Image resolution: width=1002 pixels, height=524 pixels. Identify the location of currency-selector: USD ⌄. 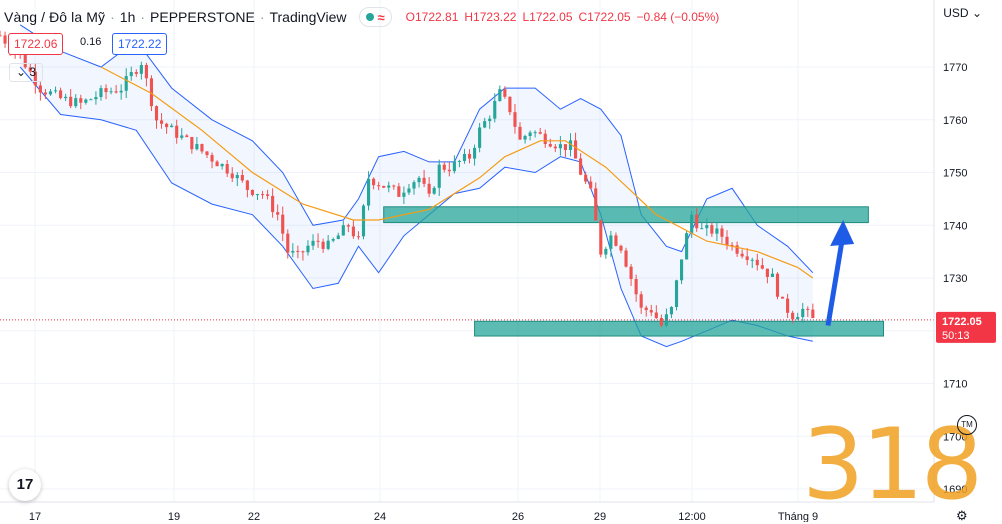
(962, 13).